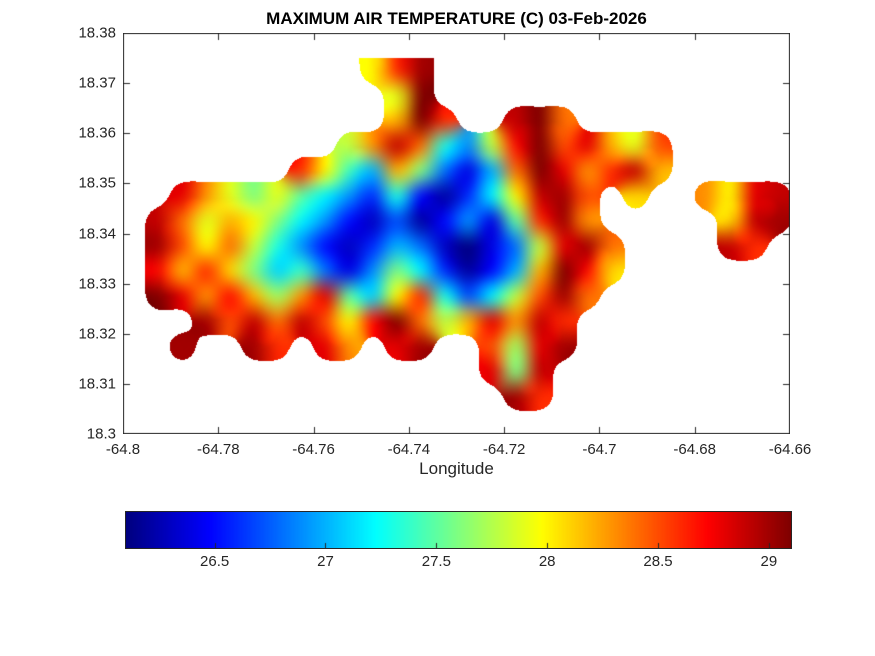 The image size is (875, 656). Describe the element at coordinates (769, 561) in the screenshot. I see `colorbar-tick-label: 29` at that location.